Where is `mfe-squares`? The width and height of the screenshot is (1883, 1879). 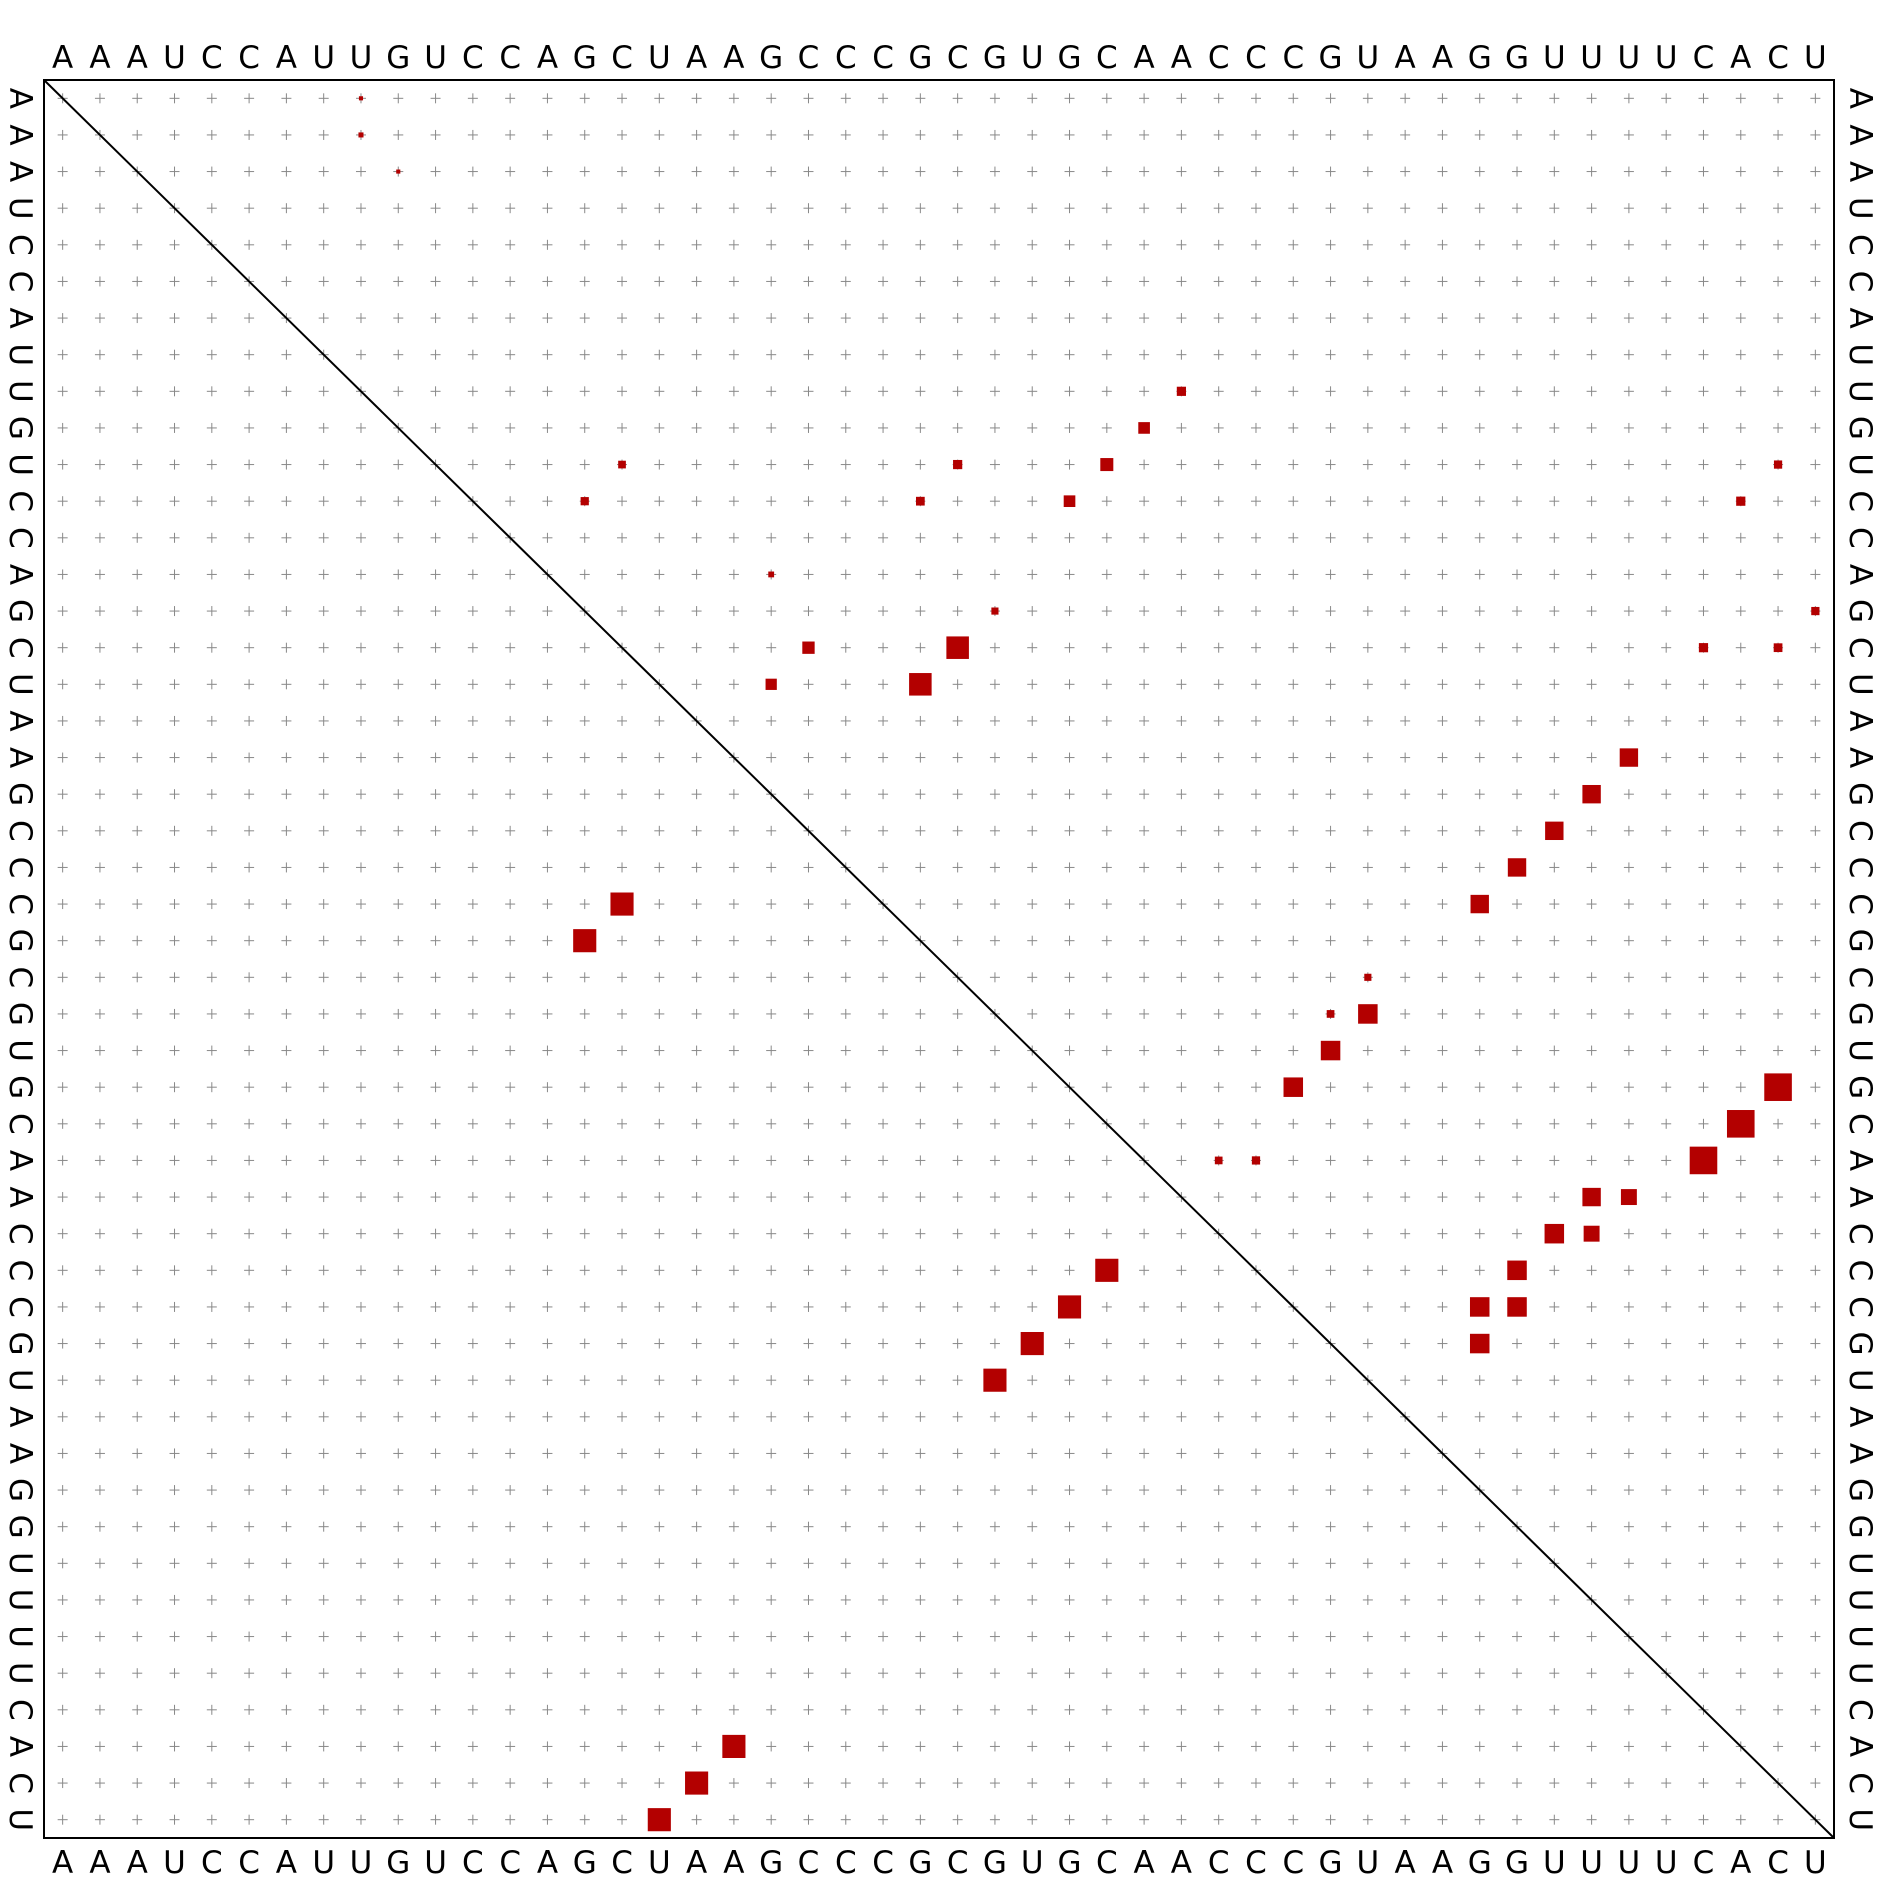
mfe-squares is located at coordinates (846, 1362).